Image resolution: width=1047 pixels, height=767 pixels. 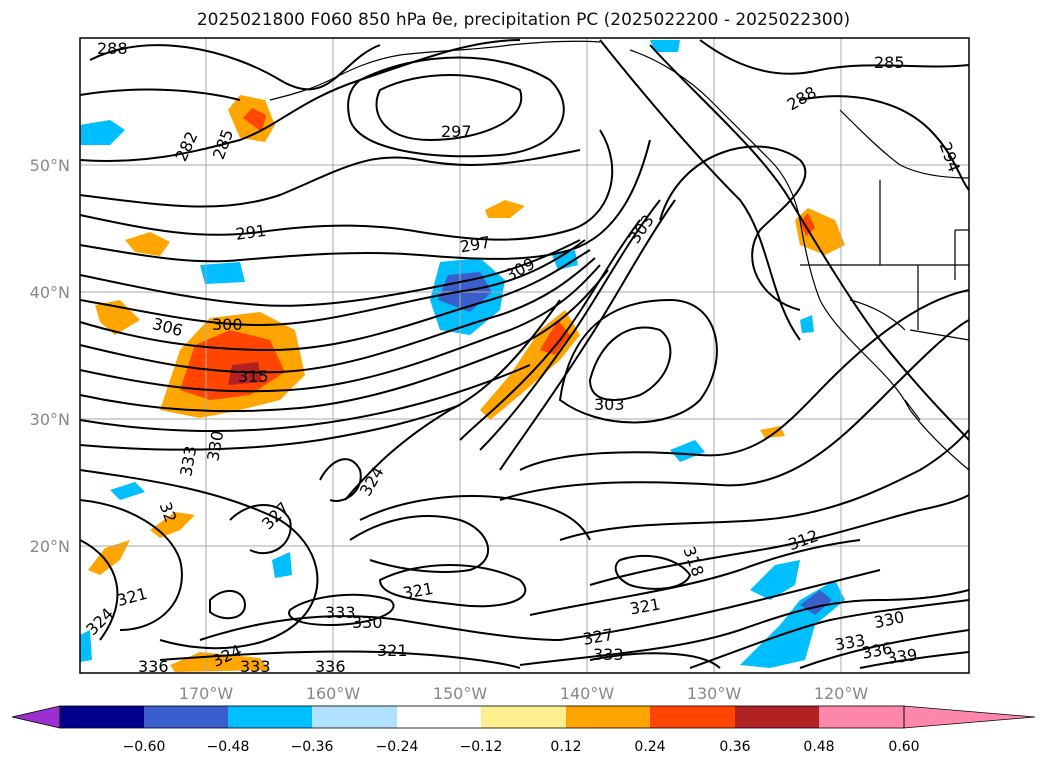 What do you see at coordinates (253, 376) in the screenshot?
I see `contour-label: 315` at bounding box center [253, 376].